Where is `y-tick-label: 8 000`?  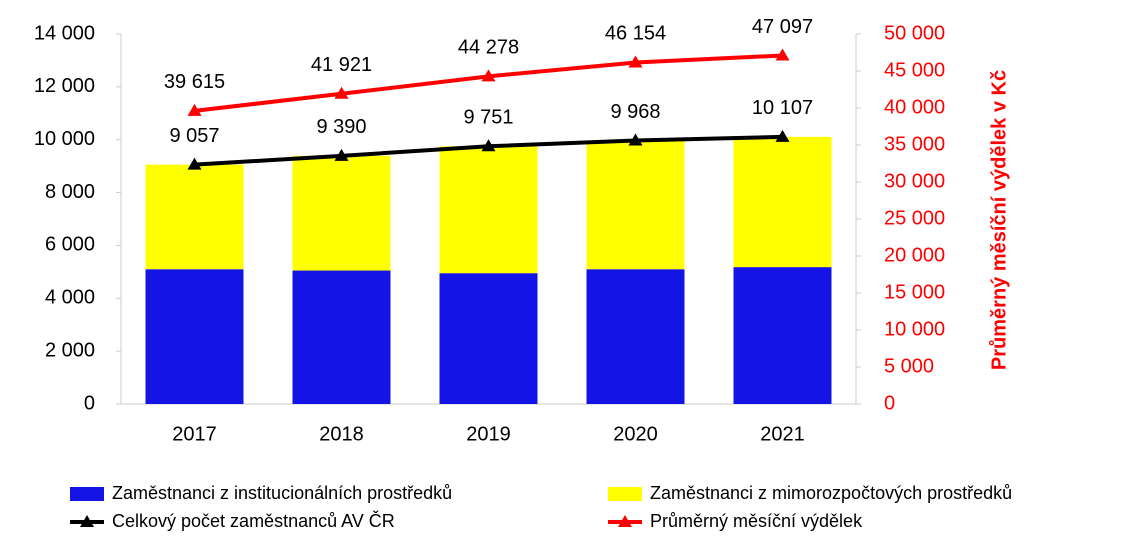
y-tick-label: 8 000 is located at coordinates (70, 192).